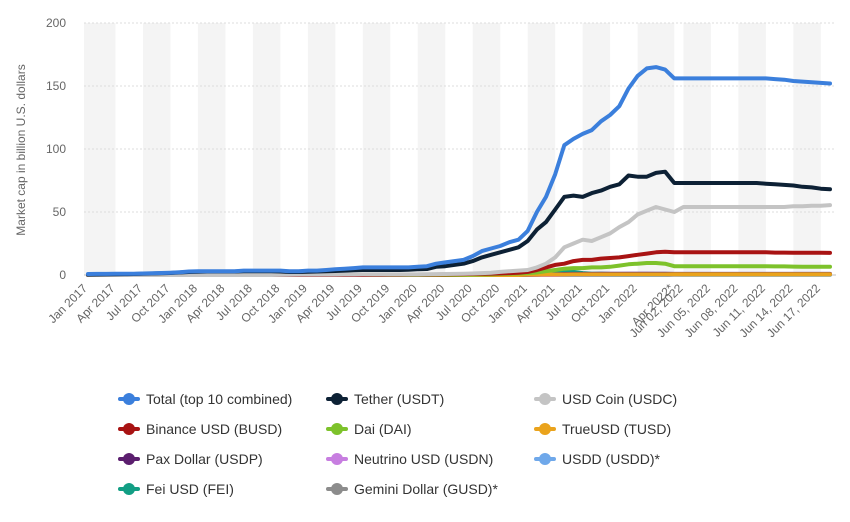 Image resolution: width=850 pixels, height=522 pixels. I want to click on legend-item: Total (top 10 combined), so click(222, 399).